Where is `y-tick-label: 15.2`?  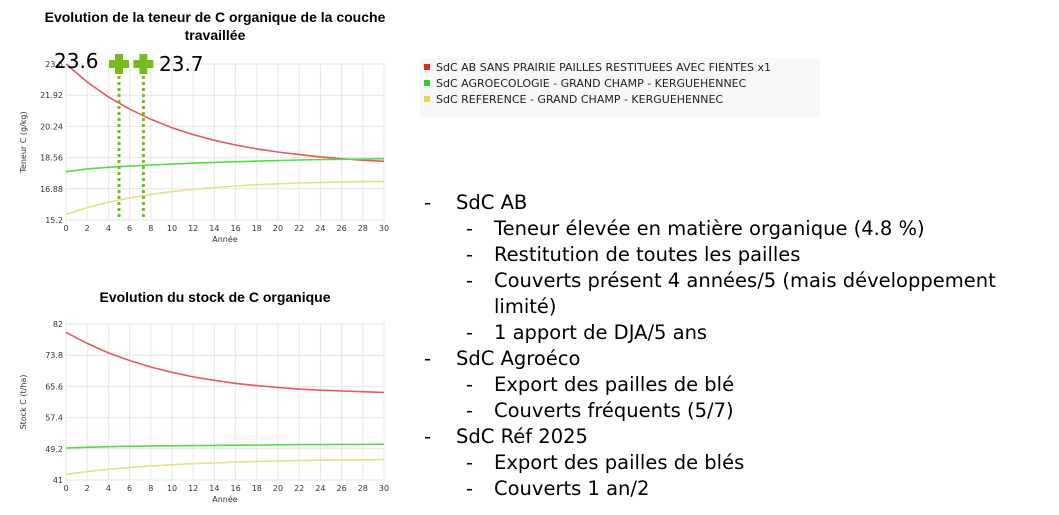
y-tick-label: 15.2 is located at coordinates (54, 220).